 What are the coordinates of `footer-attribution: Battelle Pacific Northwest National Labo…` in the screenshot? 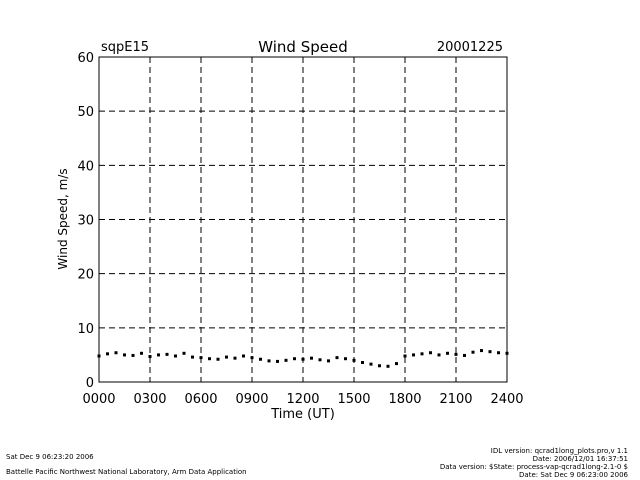 It's located at (126, 472).